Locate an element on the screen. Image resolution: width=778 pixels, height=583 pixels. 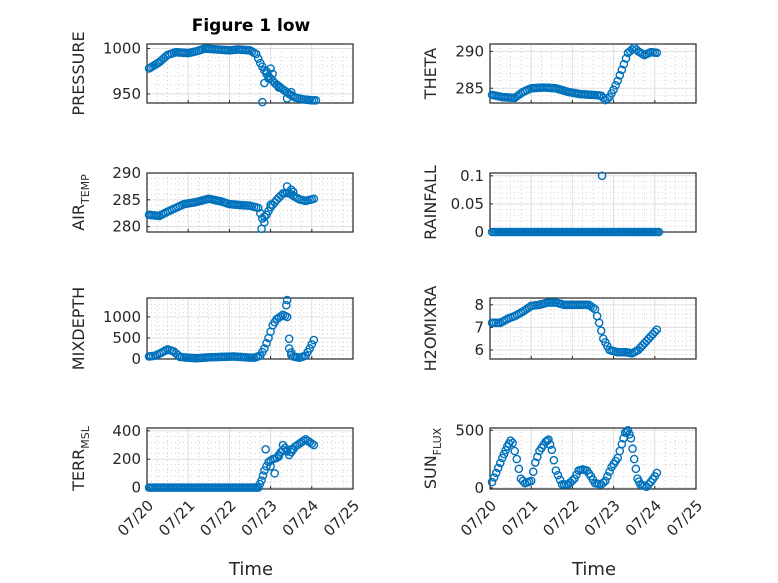
y-tick-label: 280 is located at coordinates (126, 227).